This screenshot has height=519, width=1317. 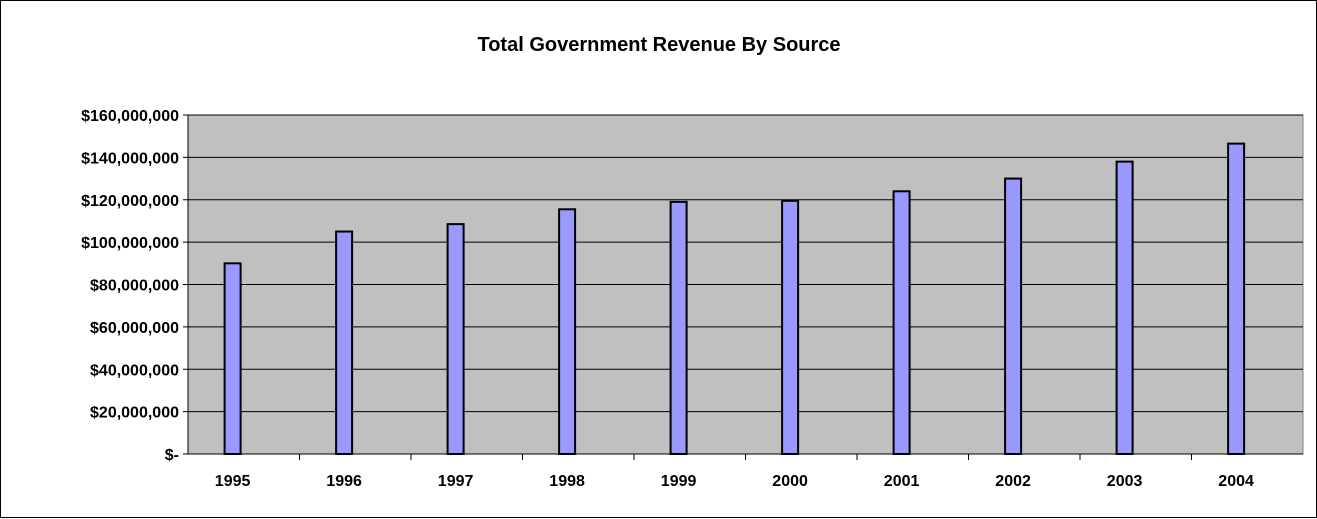 What do you see at coordinates (134, 413) in the screenshot?
I see `y-tick-label: $20,000,000` at bounding box center [134, 413].